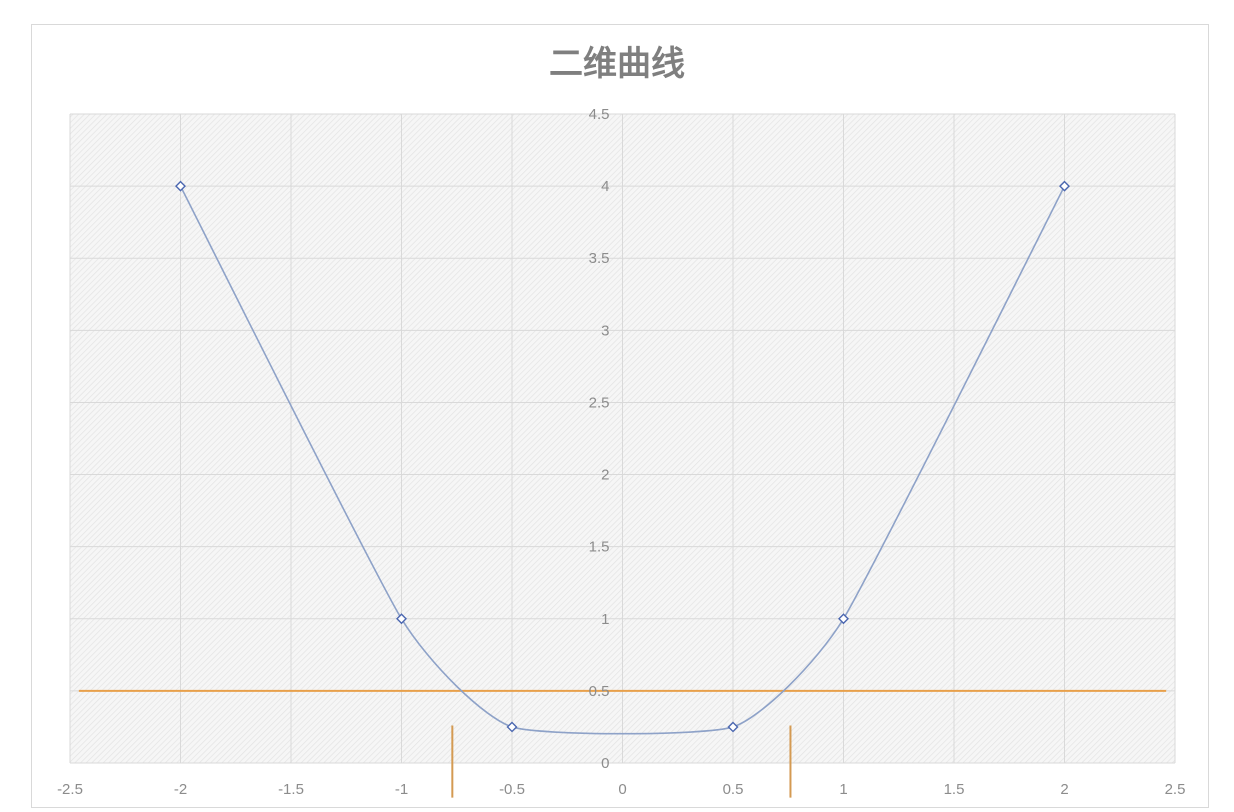 This screenshot has width=1234, height=812. I want to click on y-tick-labels: 0 0.5 1 1.5 2 2.5 3 3.5 4 4.5, so click(599, 439).